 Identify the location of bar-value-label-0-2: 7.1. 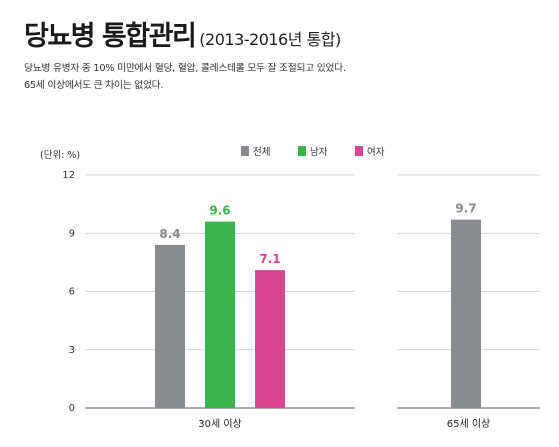
(269, 259).